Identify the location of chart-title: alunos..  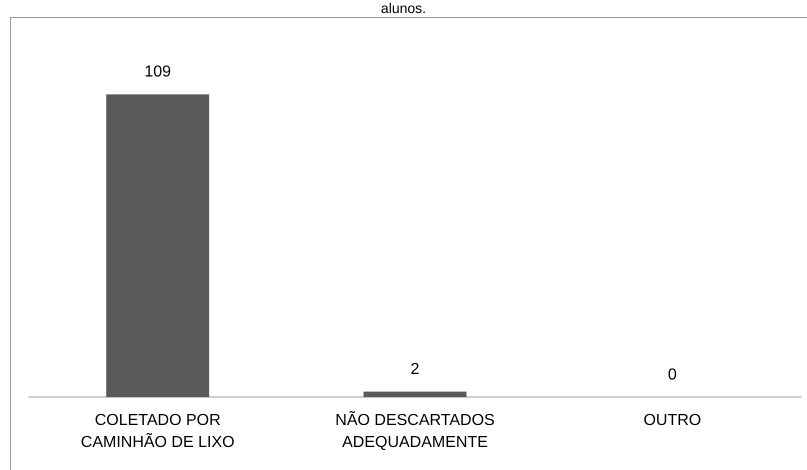
(404, 8).